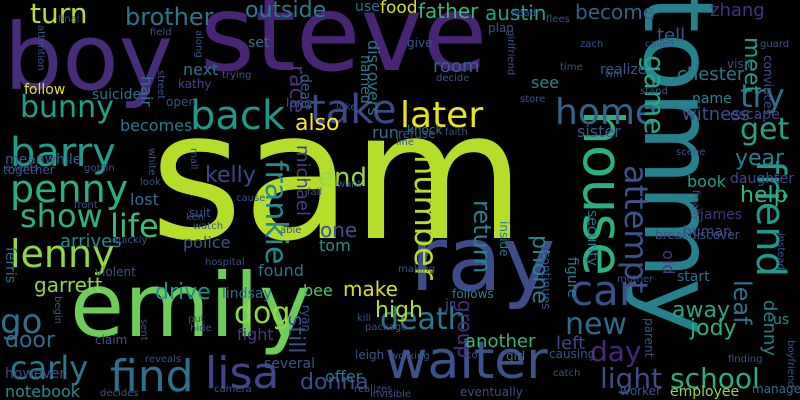 This screenshot has width=800, height=400. I want to click on word-life: life, so click(134, 226).